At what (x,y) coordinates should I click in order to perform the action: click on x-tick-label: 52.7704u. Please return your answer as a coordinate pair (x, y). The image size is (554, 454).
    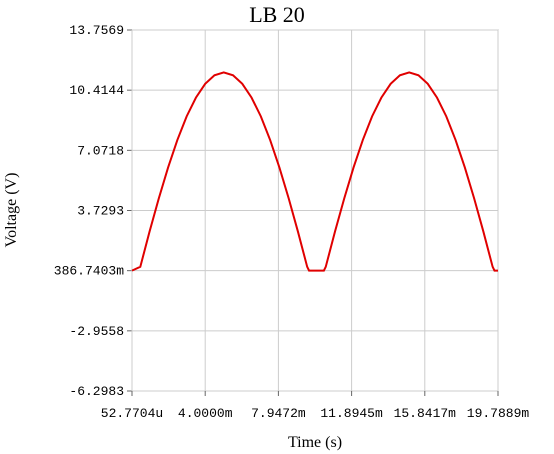
    Looking at the image, I should click on (132, 413).